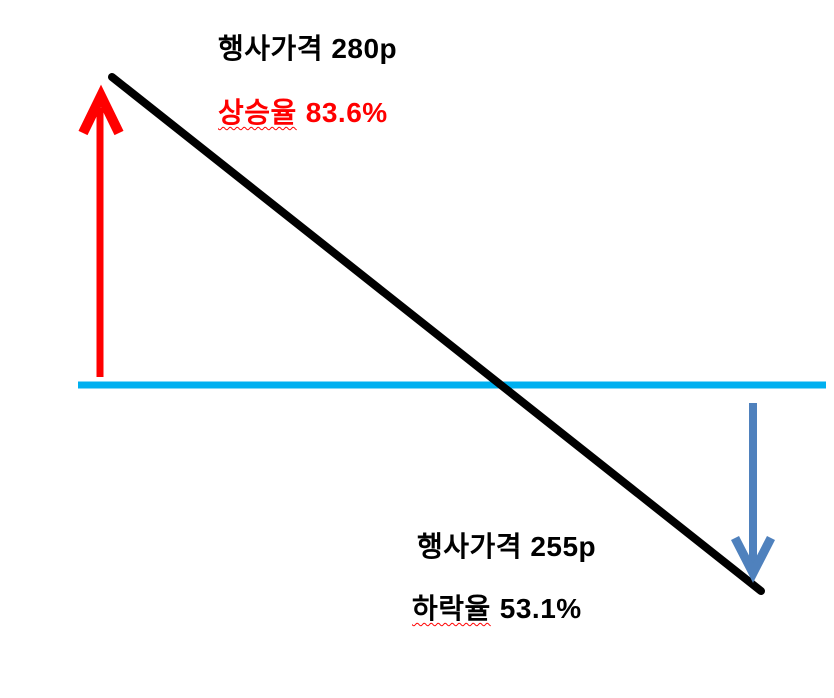 Image resolution: width=834 pixels, height=698 pixels. Describe the element at coordinates (308, 48) in the screenshot. I see `upper-strike-price-label: 행사가격 280p` at that location.